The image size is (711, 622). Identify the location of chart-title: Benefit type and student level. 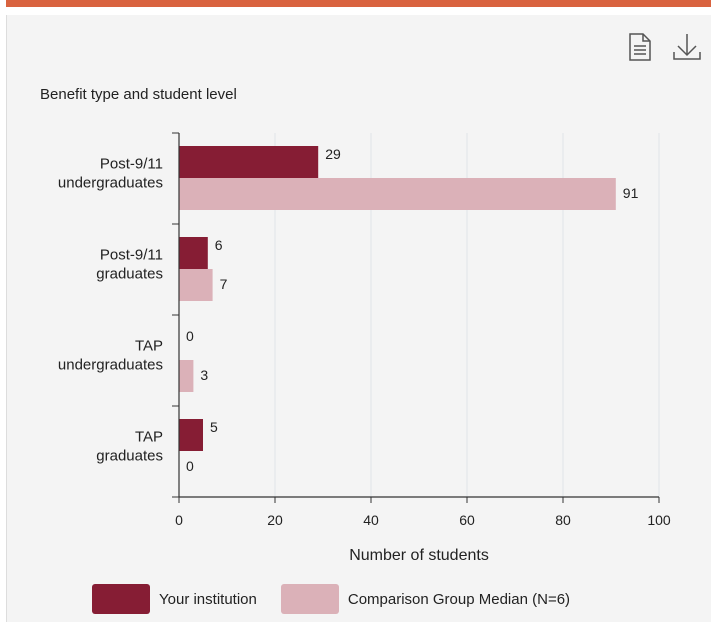
(138, 94).